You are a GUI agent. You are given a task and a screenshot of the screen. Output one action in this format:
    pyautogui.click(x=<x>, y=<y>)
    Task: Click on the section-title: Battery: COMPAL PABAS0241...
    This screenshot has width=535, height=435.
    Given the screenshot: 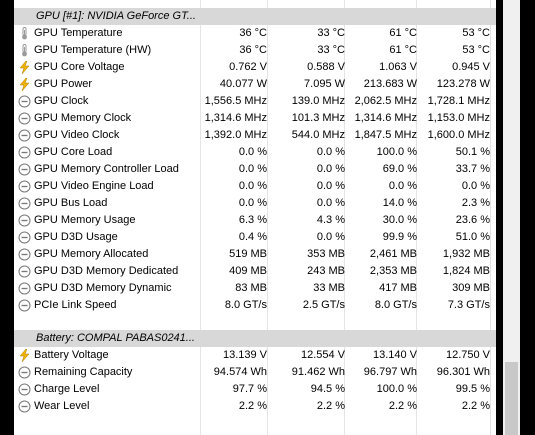 What is the action you would take?
    pyautogui.click(x=115, y=338)
    